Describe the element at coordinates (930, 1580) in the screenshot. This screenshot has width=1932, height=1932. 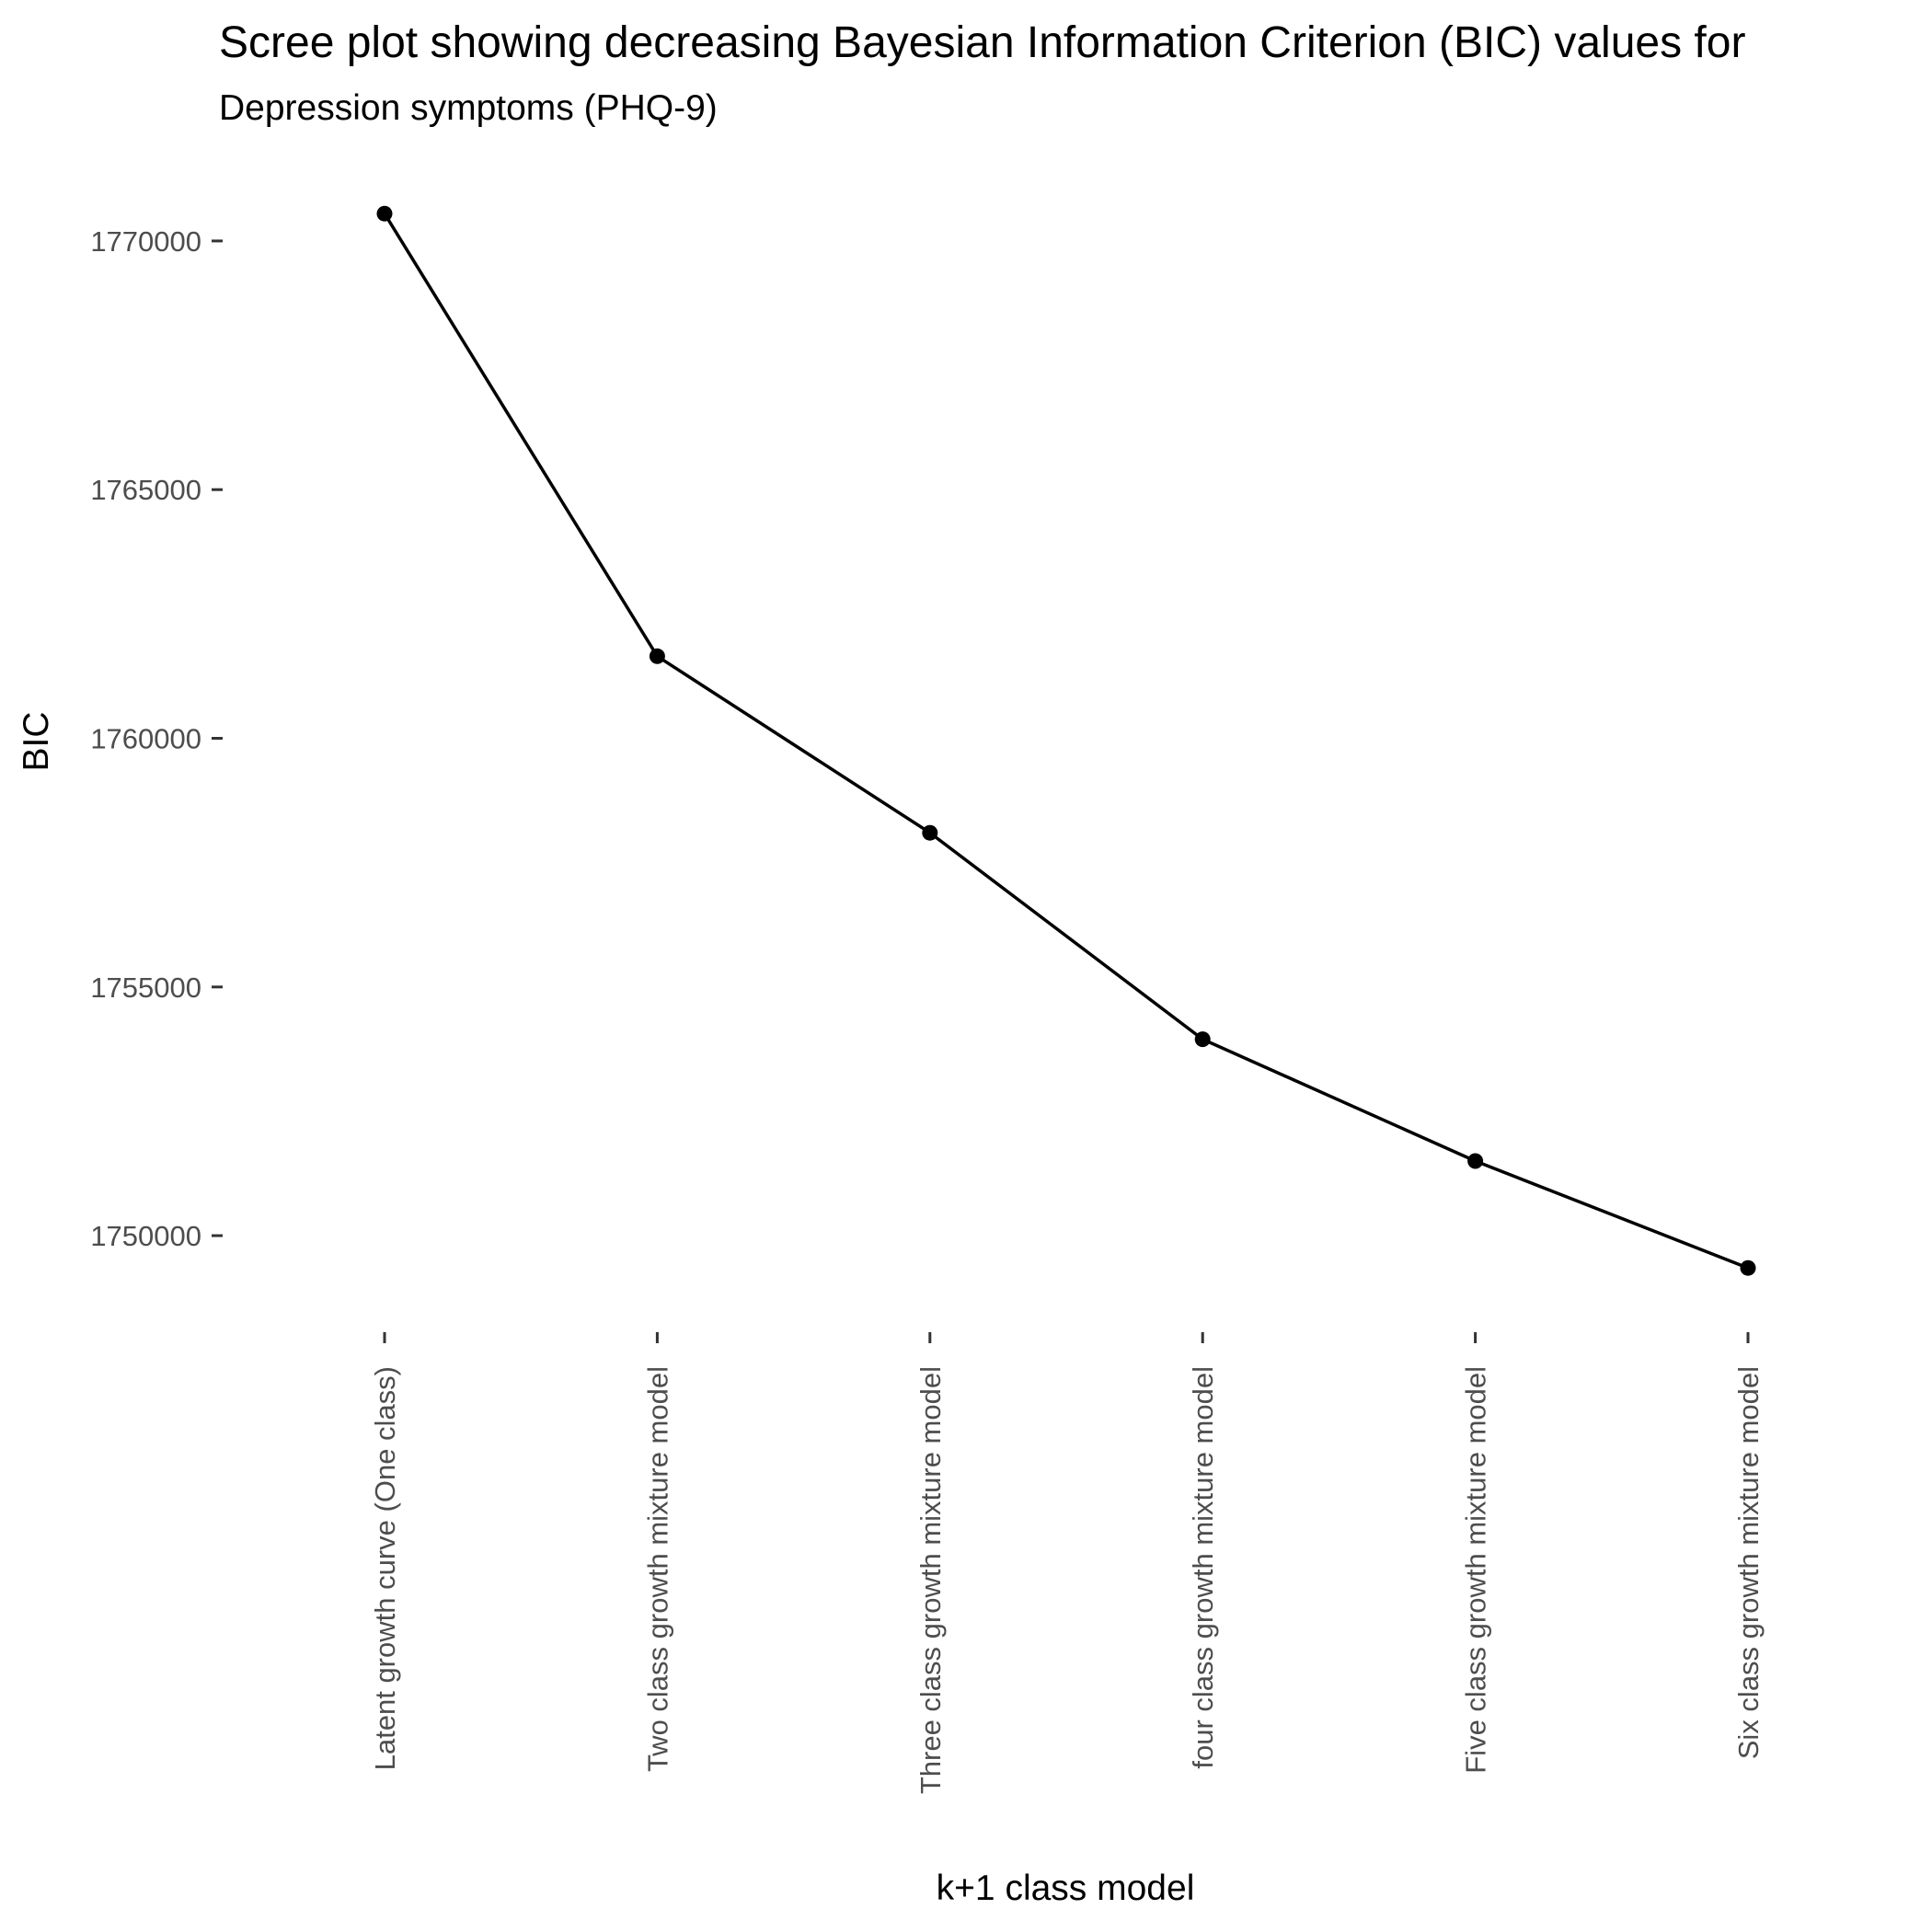
I see `x-tick-label: Three class growth mixture model` at that location.